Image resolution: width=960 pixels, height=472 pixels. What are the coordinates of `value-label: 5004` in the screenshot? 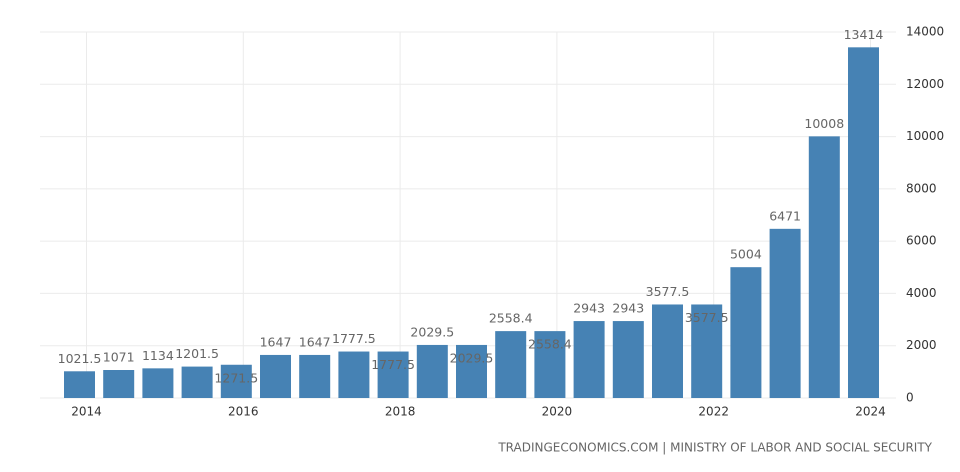 It's located at (746, 254).